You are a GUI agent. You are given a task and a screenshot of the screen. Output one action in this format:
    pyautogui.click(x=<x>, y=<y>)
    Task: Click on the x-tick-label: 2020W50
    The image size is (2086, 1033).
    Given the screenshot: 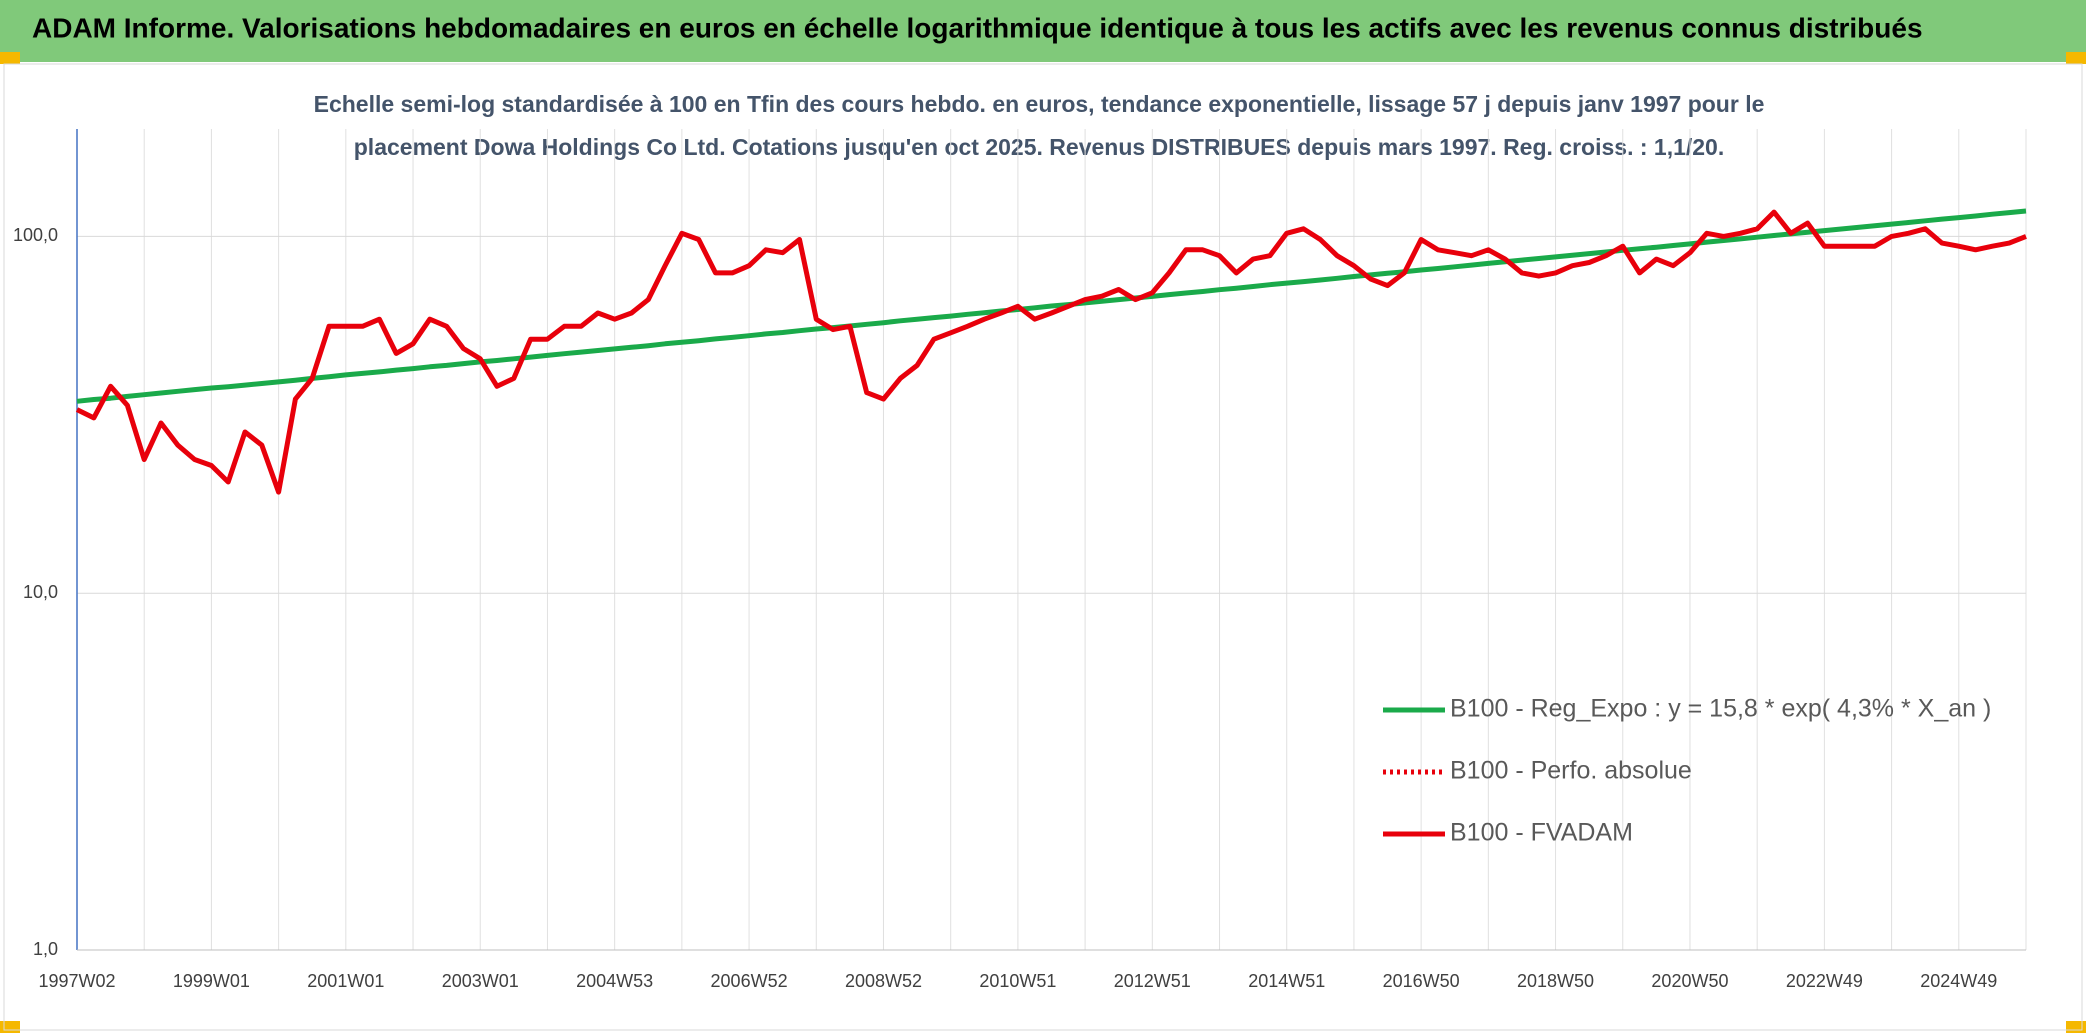 What is the action you would take?
    pyautogui.click(x=1689, y=981)
    